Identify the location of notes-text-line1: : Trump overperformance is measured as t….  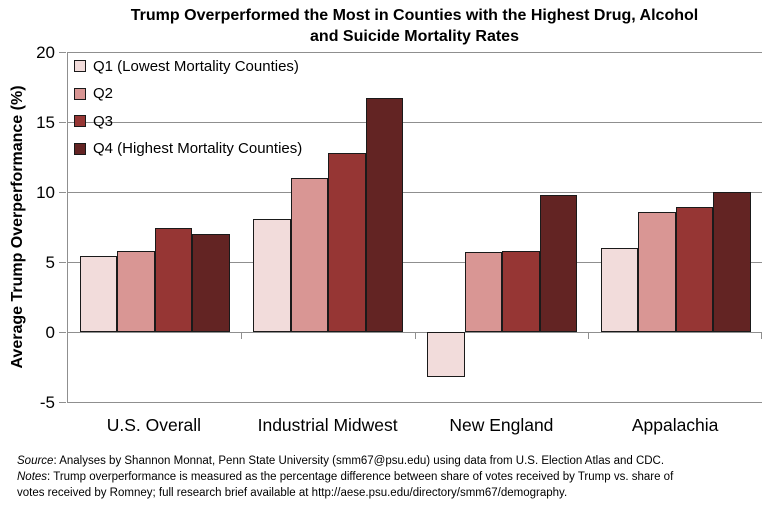
(360, 477).